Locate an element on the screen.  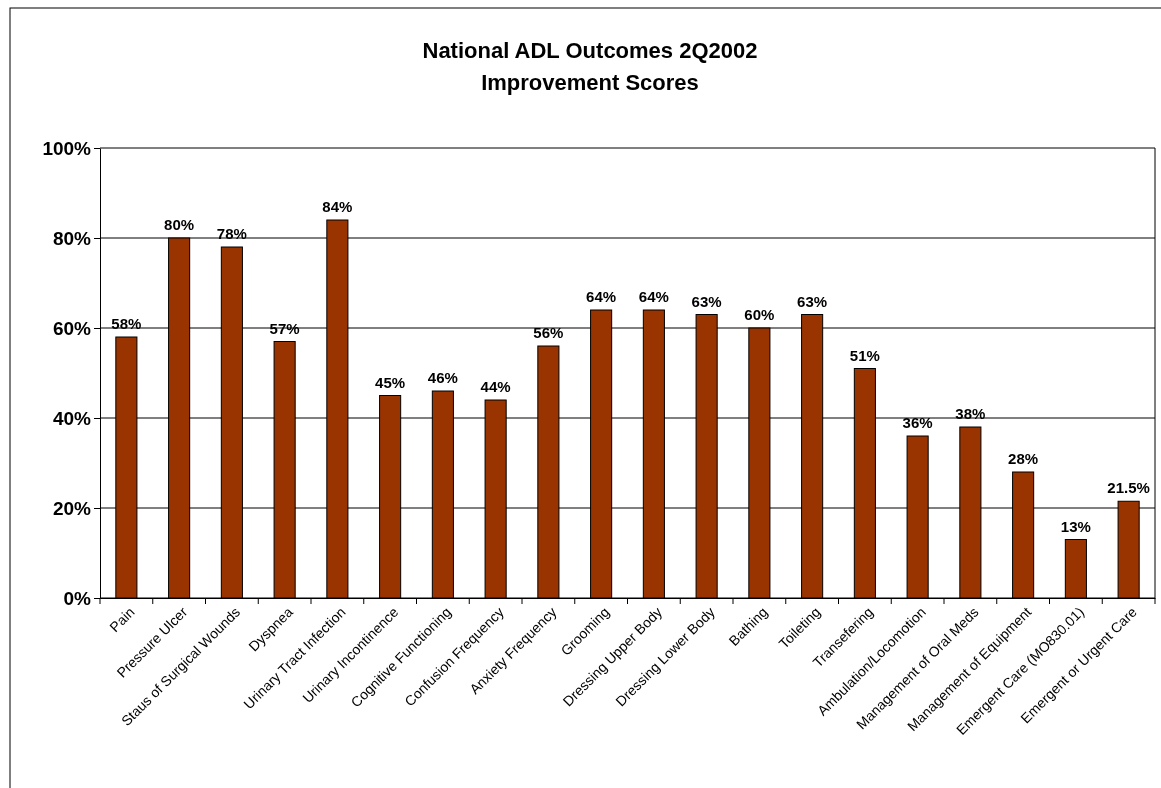
data-label: 84% is located at coordinates (337, 206).